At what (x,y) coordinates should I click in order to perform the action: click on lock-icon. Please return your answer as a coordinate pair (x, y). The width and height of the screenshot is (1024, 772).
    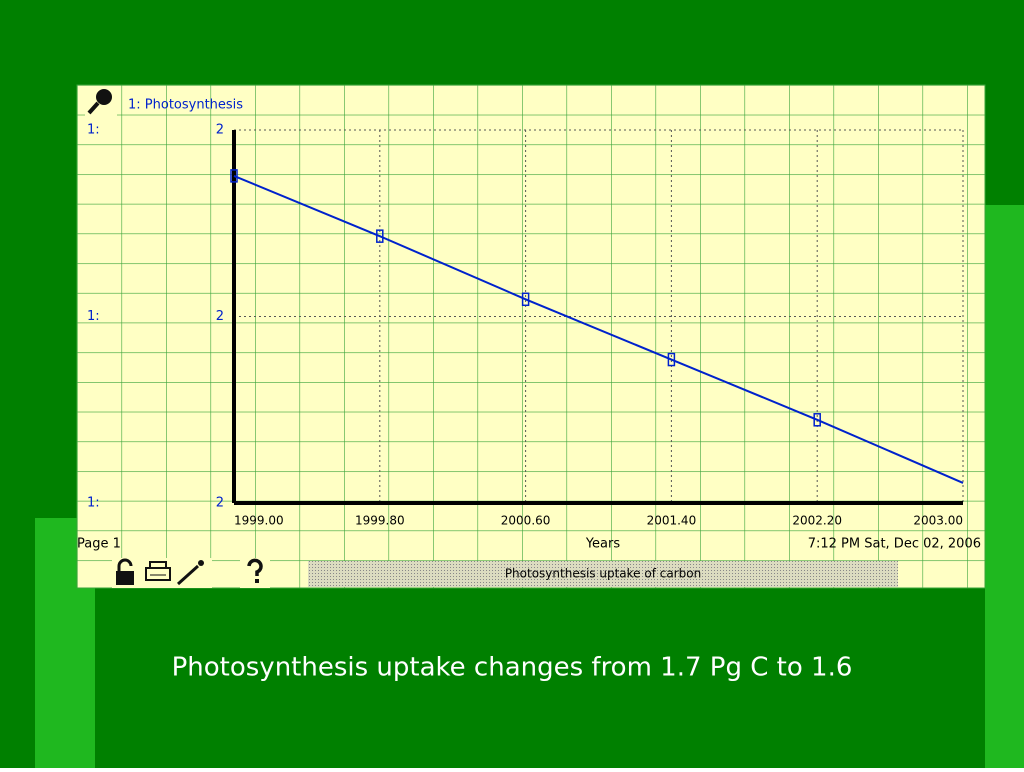
    Looking at the image, I should click on (125, 571).